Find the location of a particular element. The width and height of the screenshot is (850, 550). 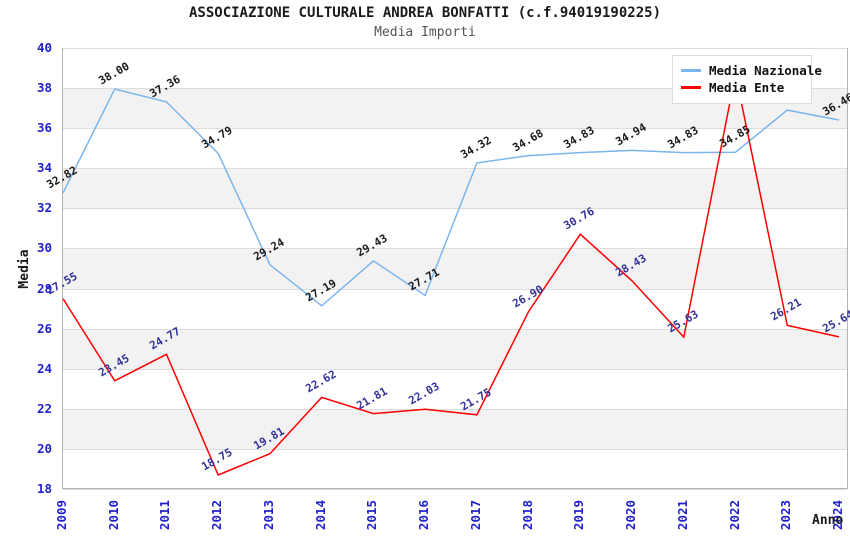

x-tick-label: 2012 is located at coordinates (217, 515).